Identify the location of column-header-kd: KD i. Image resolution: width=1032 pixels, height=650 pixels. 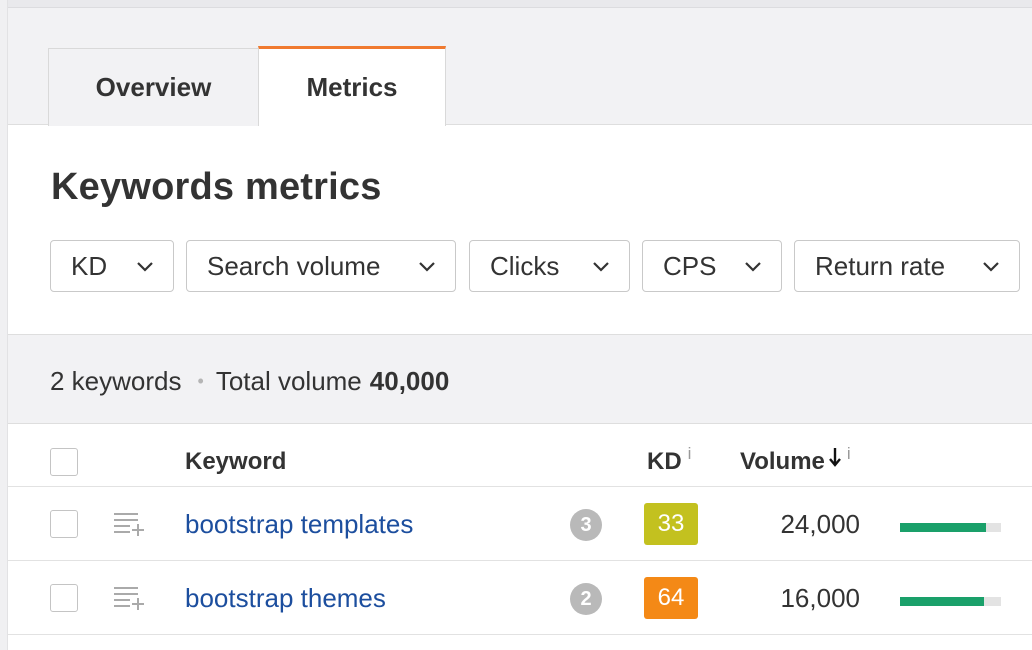
(669, 460).